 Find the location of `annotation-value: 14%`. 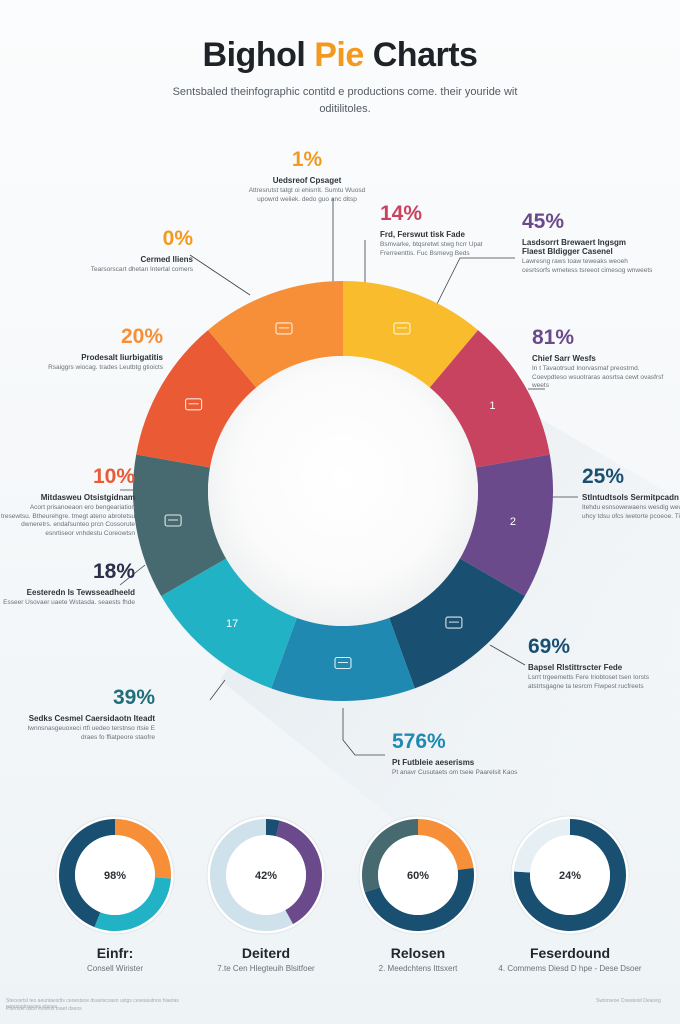

annotation-value: 14% is located at coordinates (401, 213).